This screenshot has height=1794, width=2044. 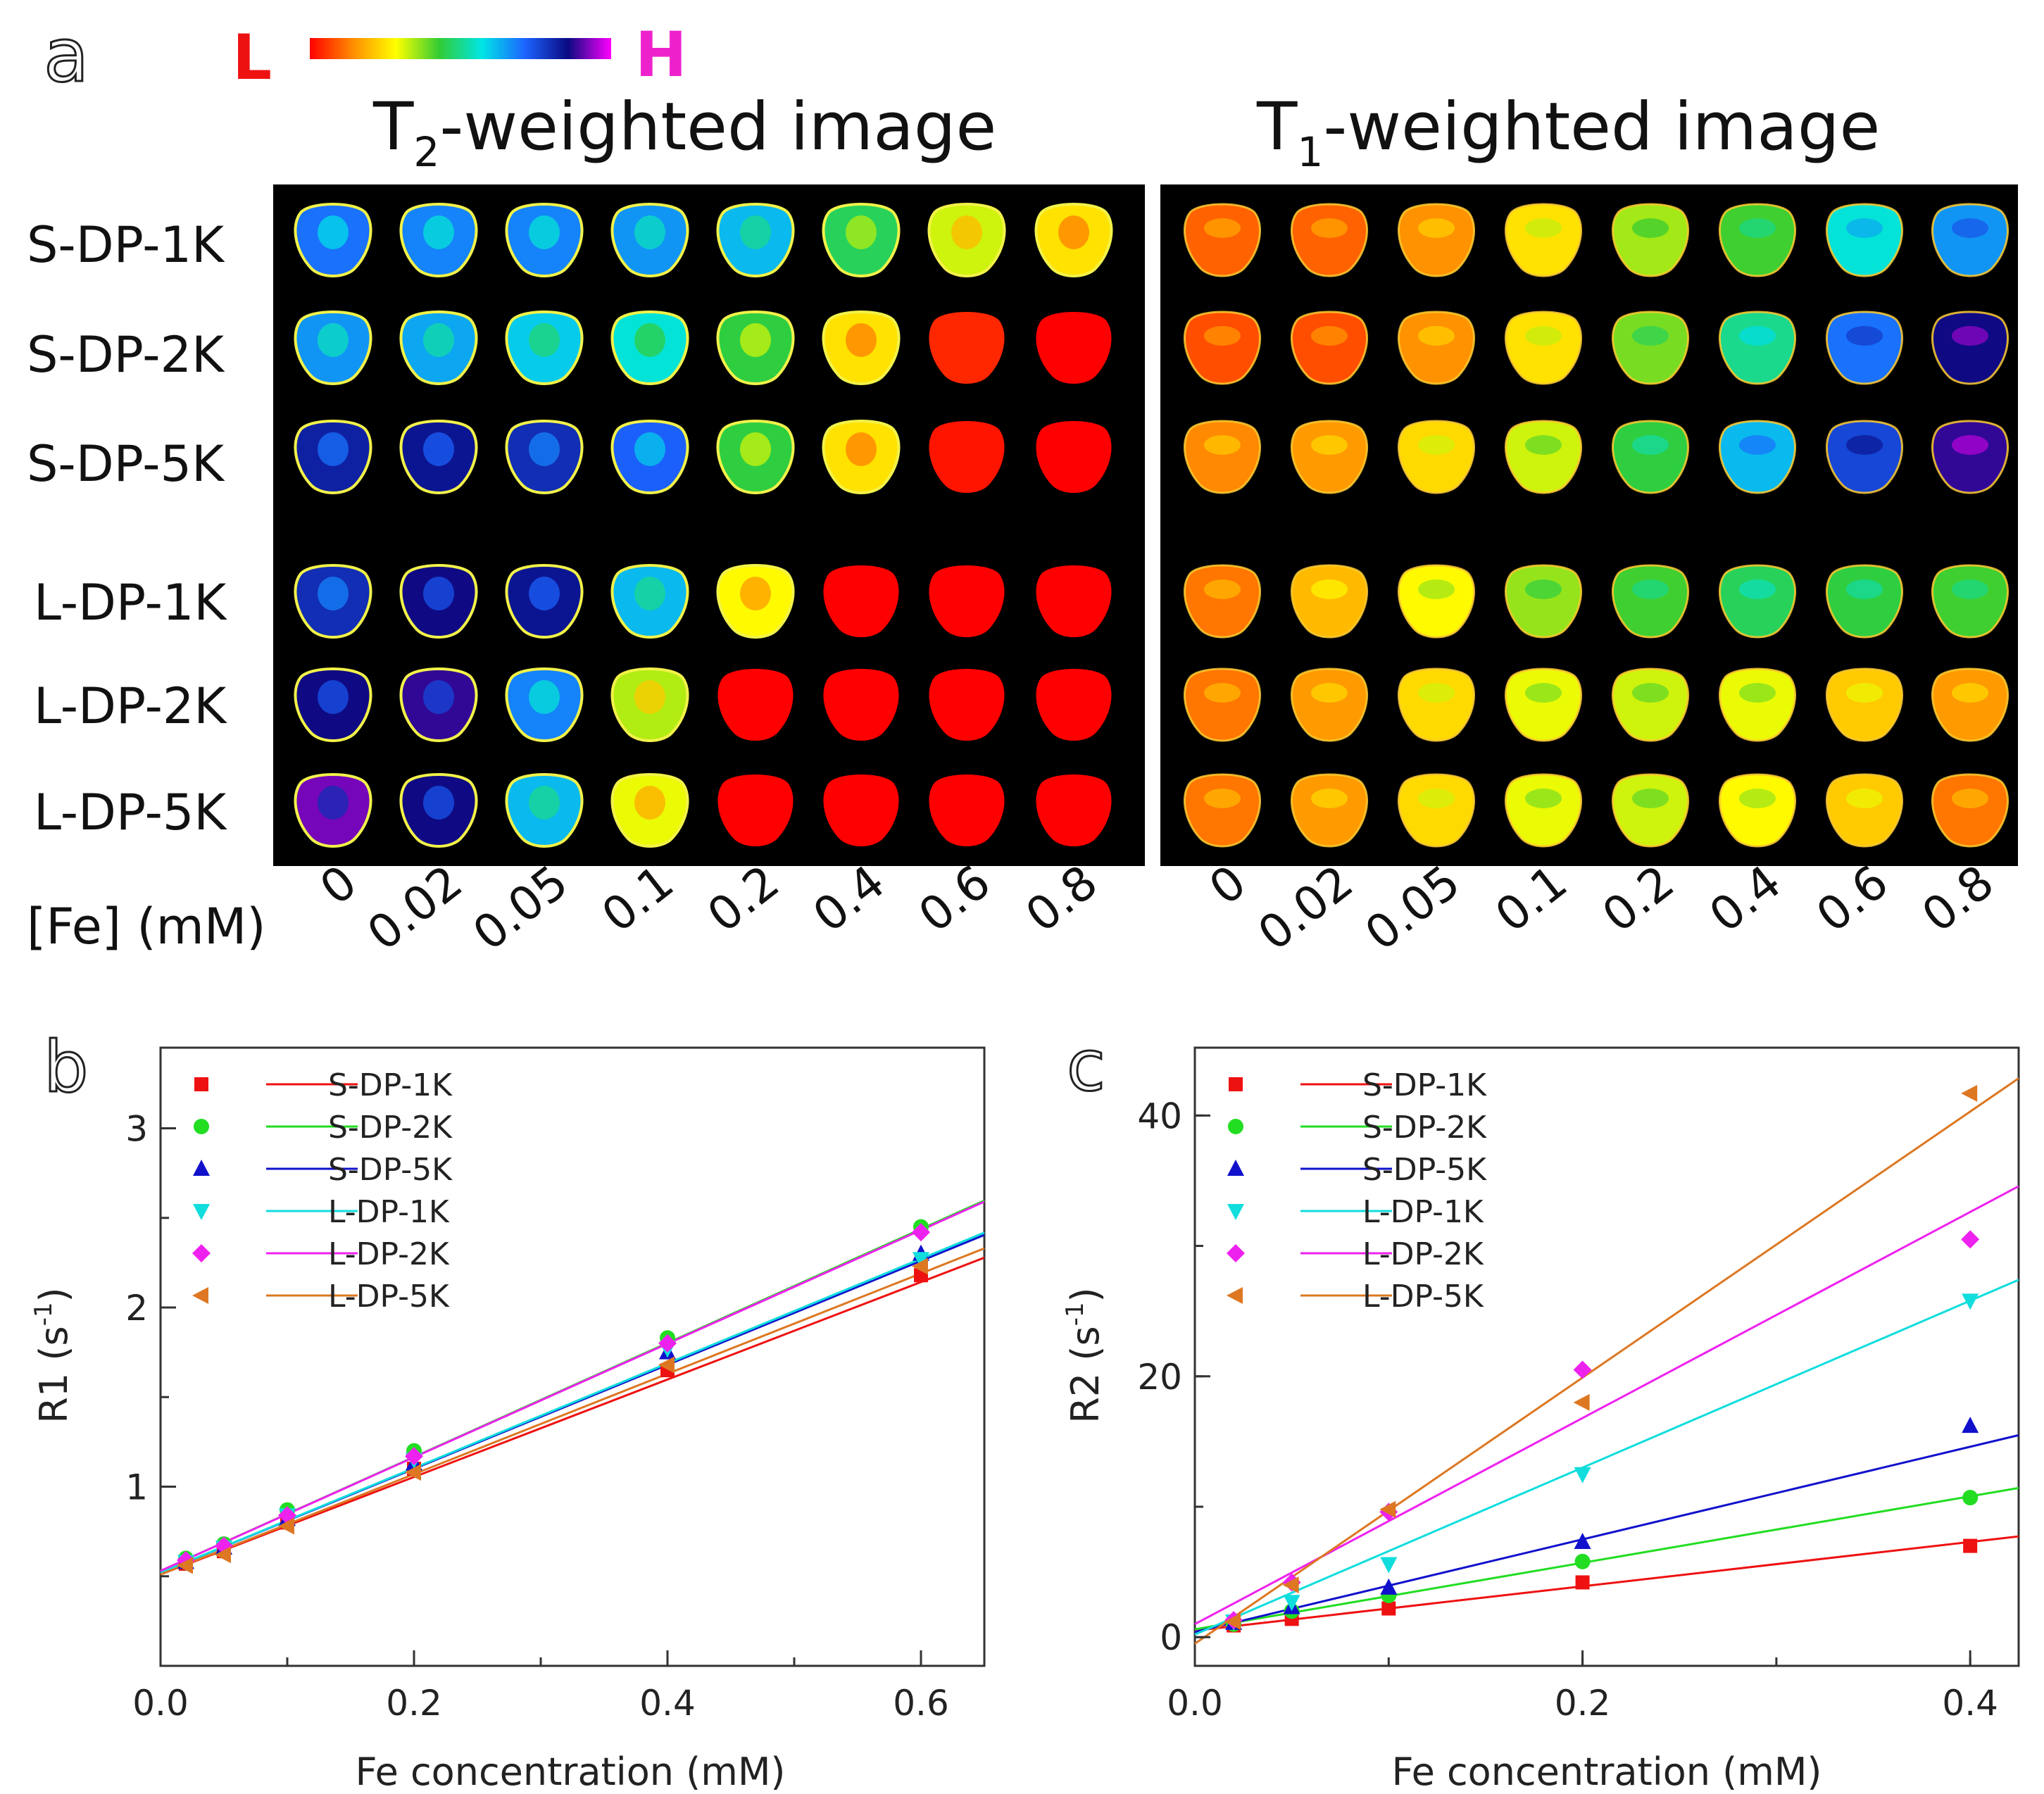 What do you see at coordinates (389, 1212) in the screenshot?
I see `legend-label: L-DP-1K` at bounding box center [389, 1212].